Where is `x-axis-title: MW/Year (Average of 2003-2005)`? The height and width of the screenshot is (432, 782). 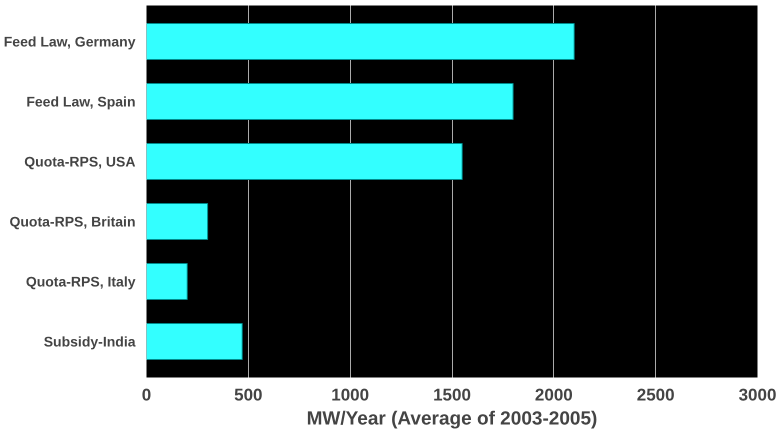 x-axis-title: MW/Year (Average of 2003-2005) is located at coordinates (452, 419).